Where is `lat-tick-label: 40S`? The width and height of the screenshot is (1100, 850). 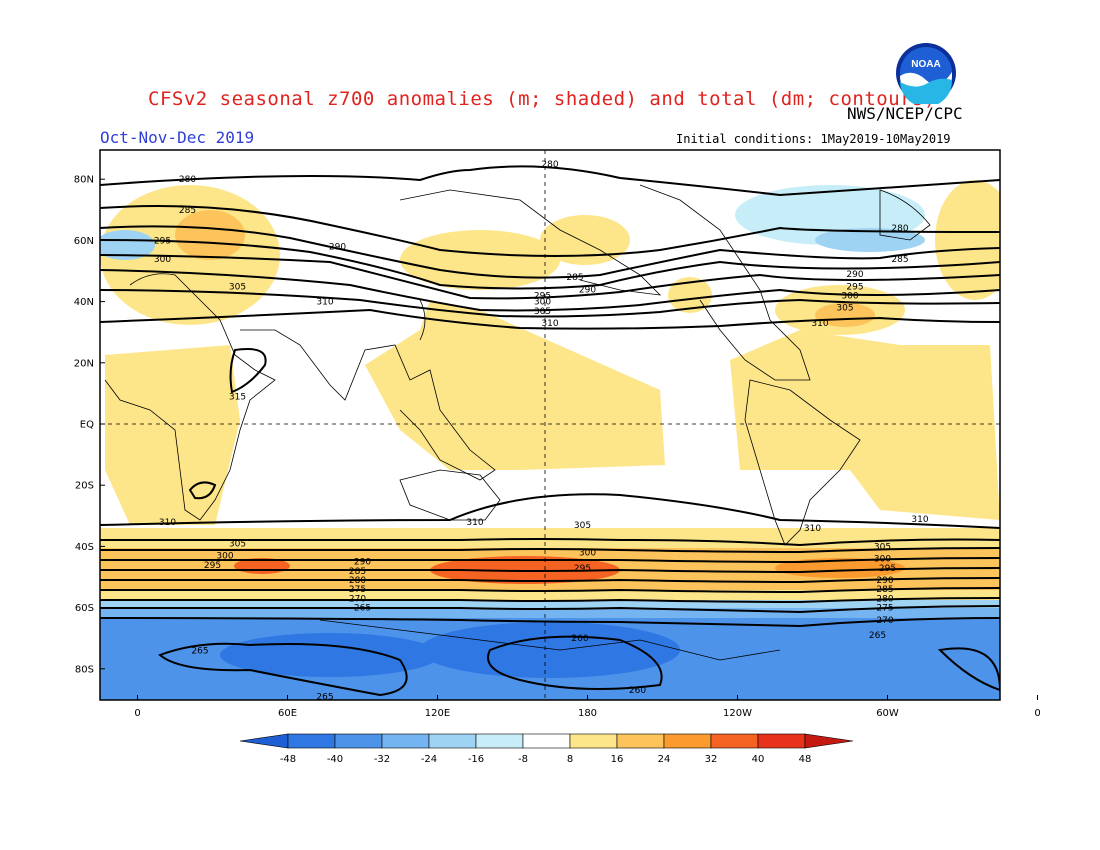 lat-tick-label: 40S is located at coordinates (84, 547).